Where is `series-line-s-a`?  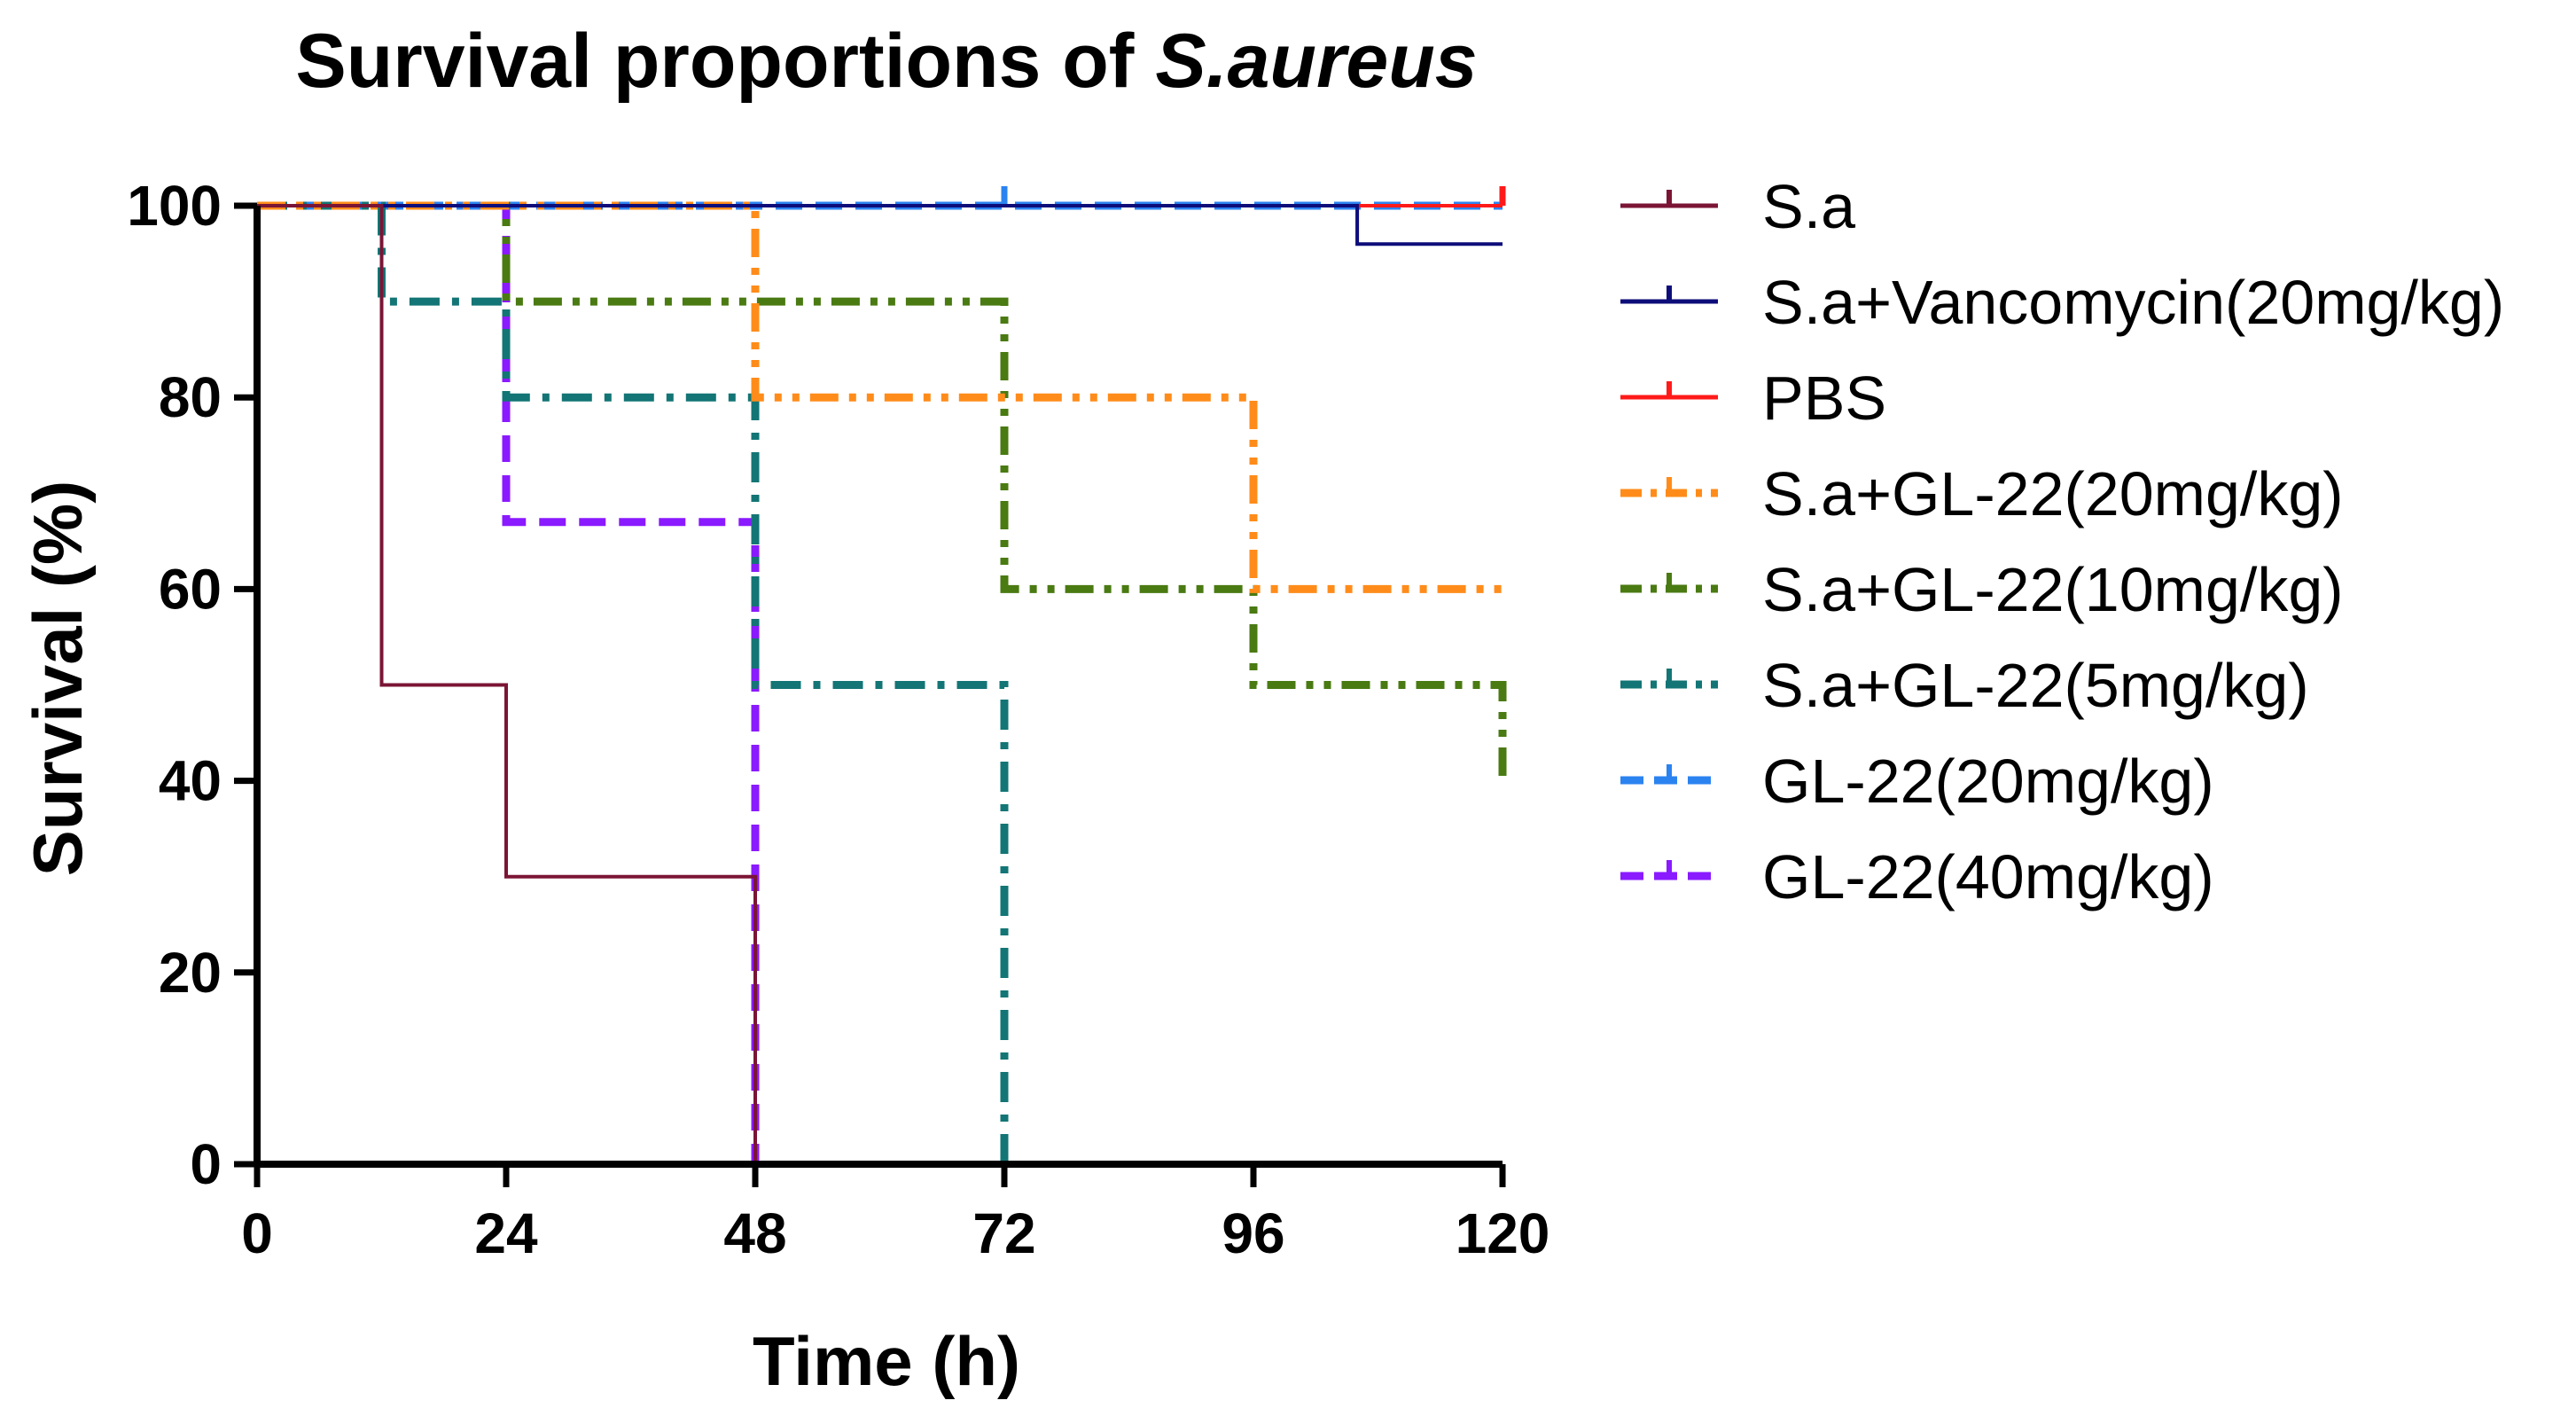 series-line-s-a is located at coordinates (507, 684).